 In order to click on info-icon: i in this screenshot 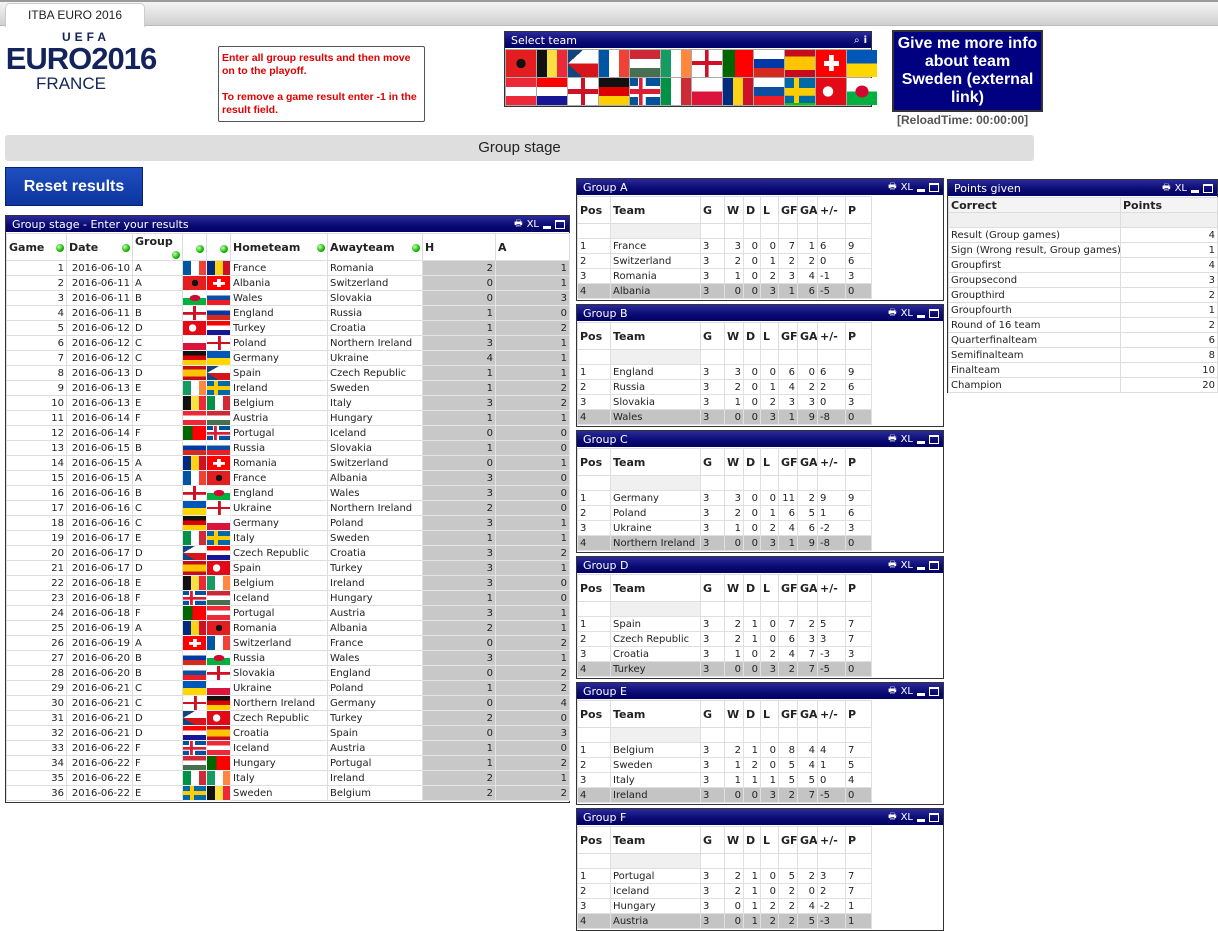, I will do `click(865, 40)`.